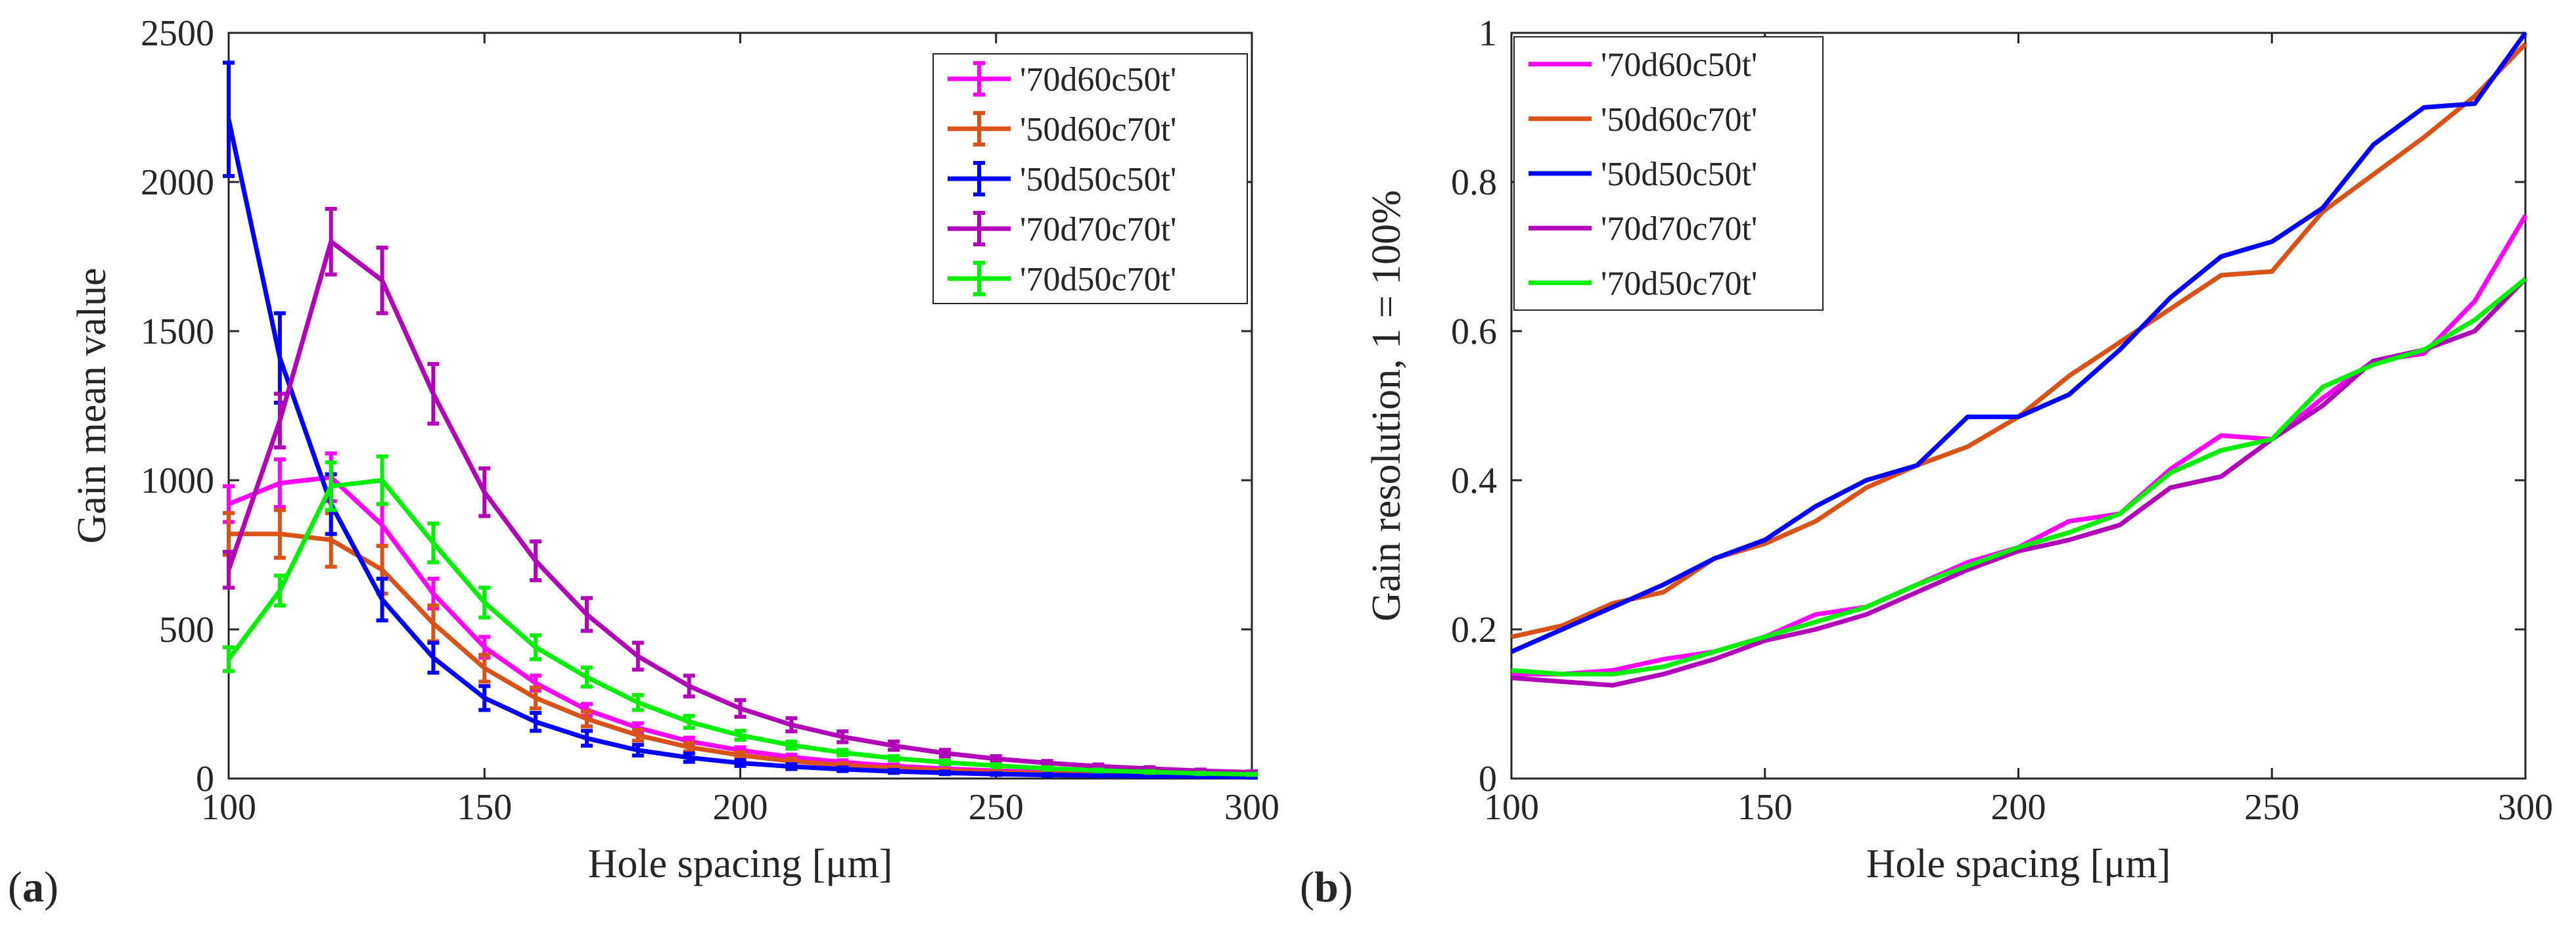 This screenshot has width=2576, height=927. I want to click on y-tick-label: 2500, so click(177, 33).